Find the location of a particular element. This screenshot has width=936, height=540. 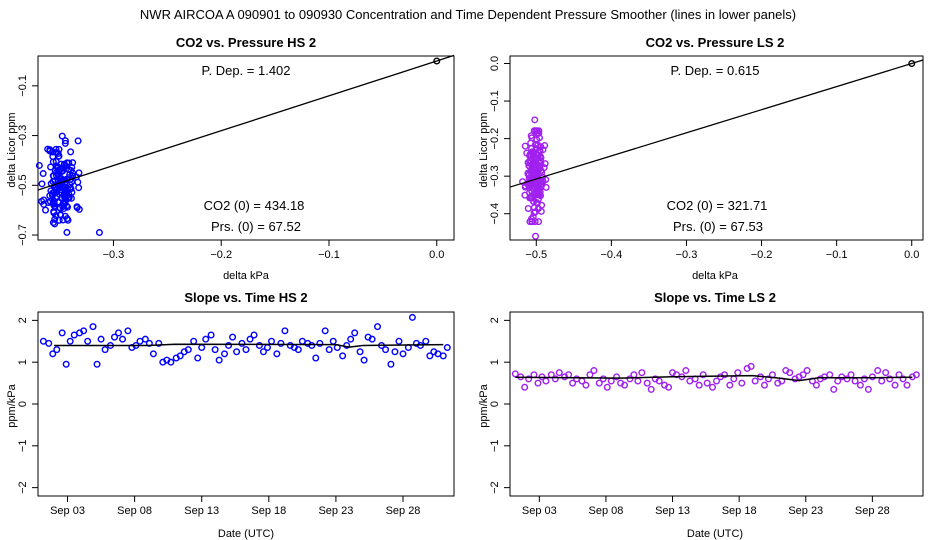

y-axis-label: ppm/kPa is located at coordinates (484, 405).